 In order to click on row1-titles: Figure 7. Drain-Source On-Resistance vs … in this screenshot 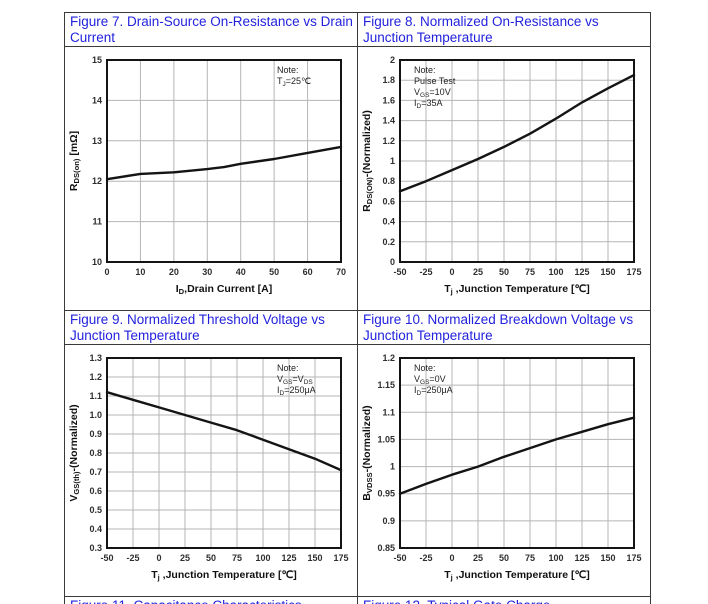, I will do `click(358, 30)`.